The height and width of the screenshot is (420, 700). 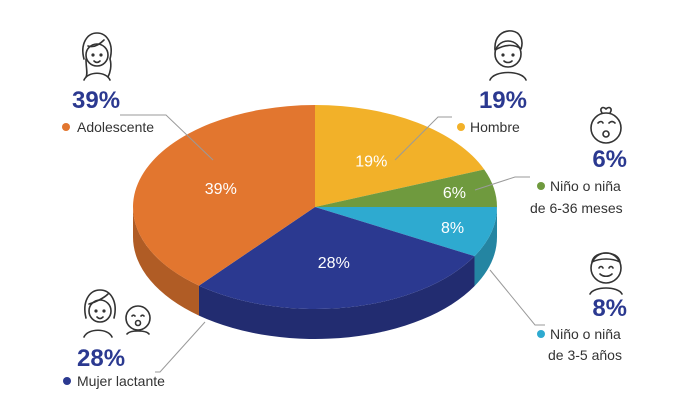 I want to click on callout-label-nino-3-5-line2: de 3-5 años, so click(x=585, y=355).